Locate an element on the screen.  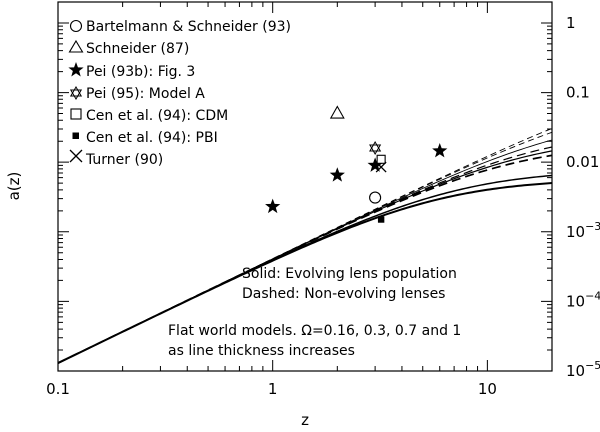
y-axis-label: a(z) is located at coordinates (14, 186).